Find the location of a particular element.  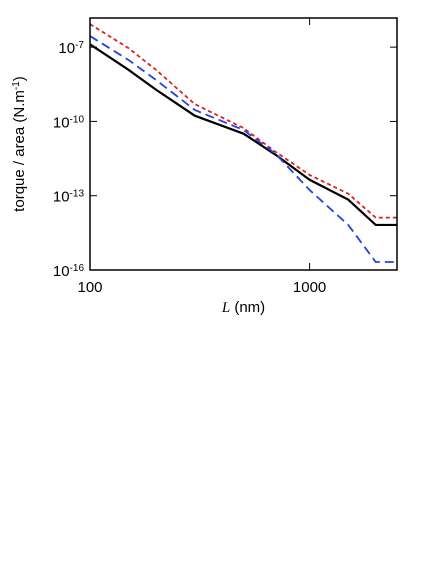

y-tick-label: 10-13 is located at coordinates (69, 197).